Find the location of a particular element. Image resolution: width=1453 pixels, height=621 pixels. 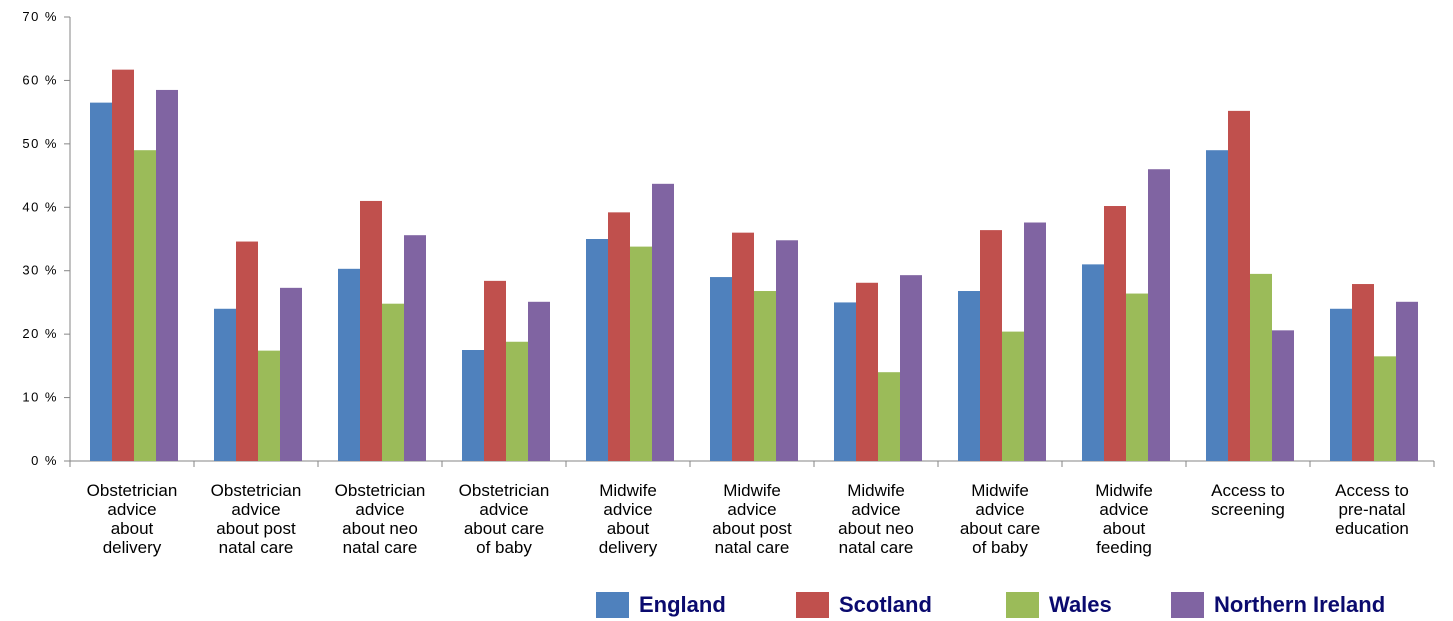

y-tick-label: 40 % is located at coordinates (40, 206).